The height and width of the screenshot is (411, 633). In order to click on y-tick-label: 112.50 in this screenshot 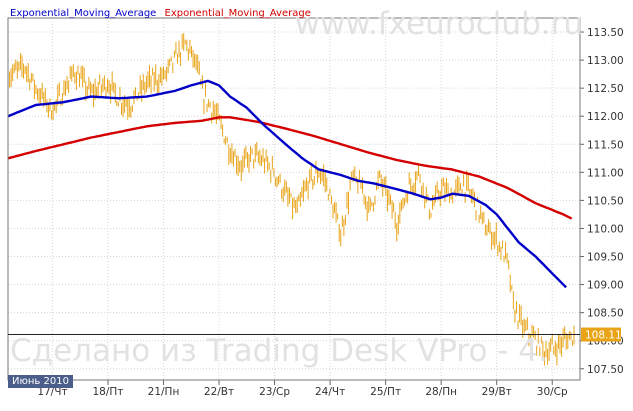, I will do `click(605, 89)`.